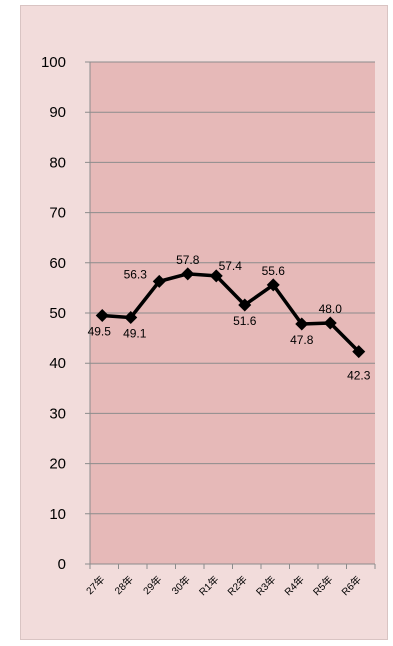 This screenshot has height=646, width=393. I want to click on y-tick-label: 40, so click(57, 363).